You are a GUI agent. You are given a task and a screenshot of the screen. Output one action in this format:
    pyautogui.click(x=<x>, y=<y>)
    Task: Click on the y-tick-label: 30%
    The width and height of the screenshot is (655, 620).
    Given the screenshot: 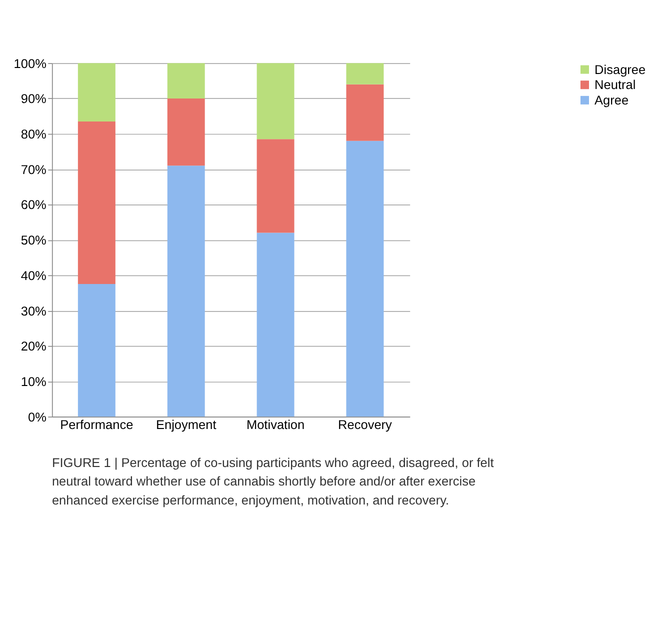 What is the action you would take?
    pyautogui.click(x=33, y=310)
    